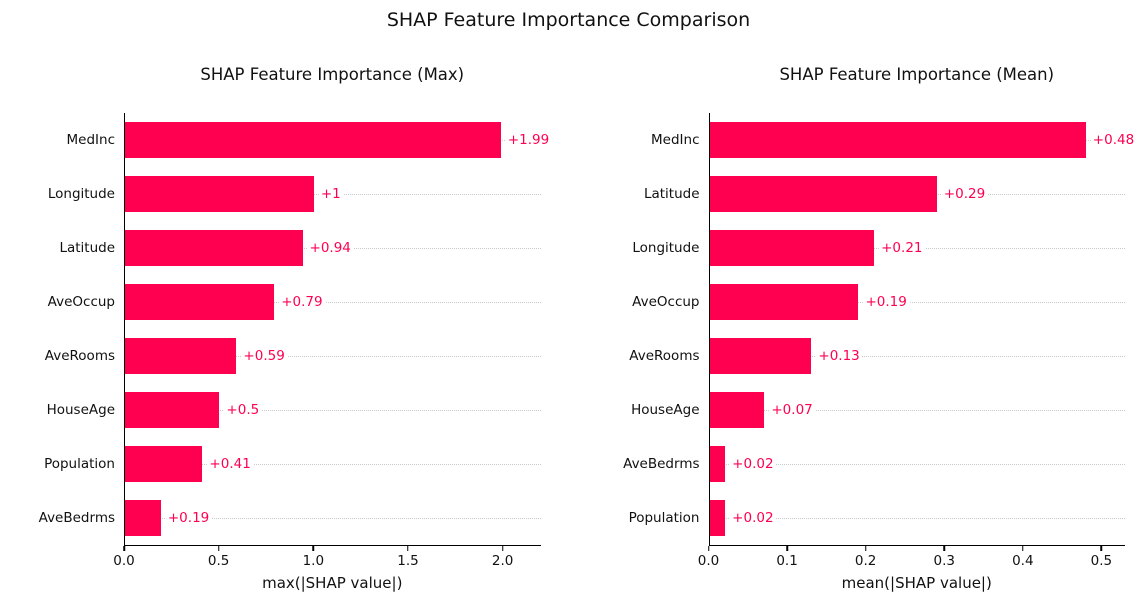 This screenshot has width=1137, height=608. I want to click on bar-value-label: +0.48, so click(1113, 140).